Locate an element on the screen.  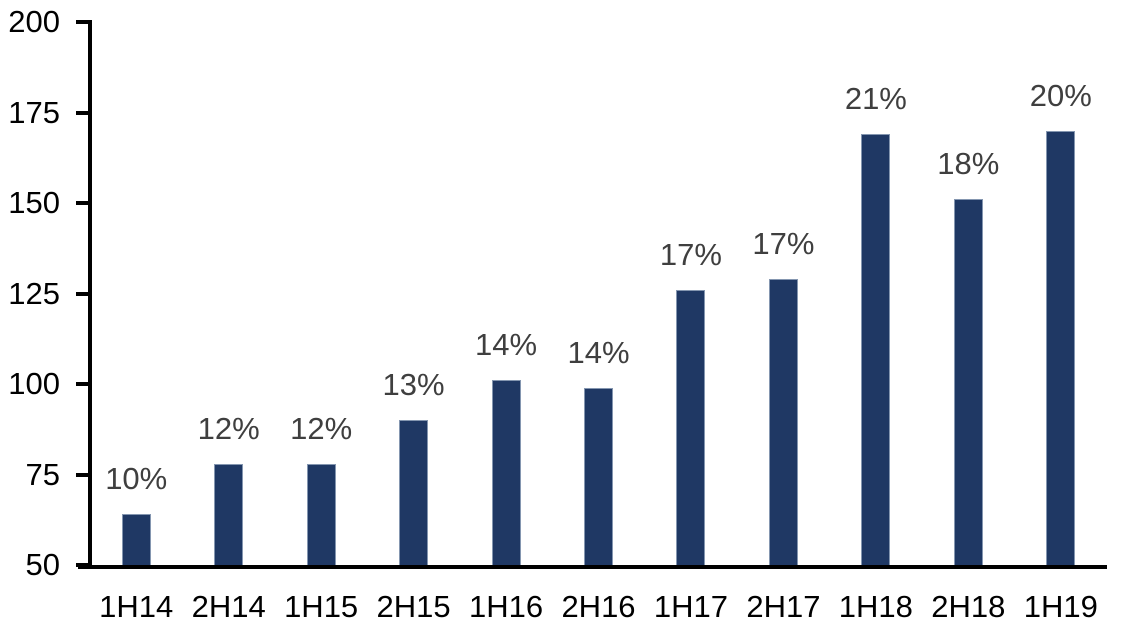
x-tick-label: 2H14 is located at coordinates (228, 606).